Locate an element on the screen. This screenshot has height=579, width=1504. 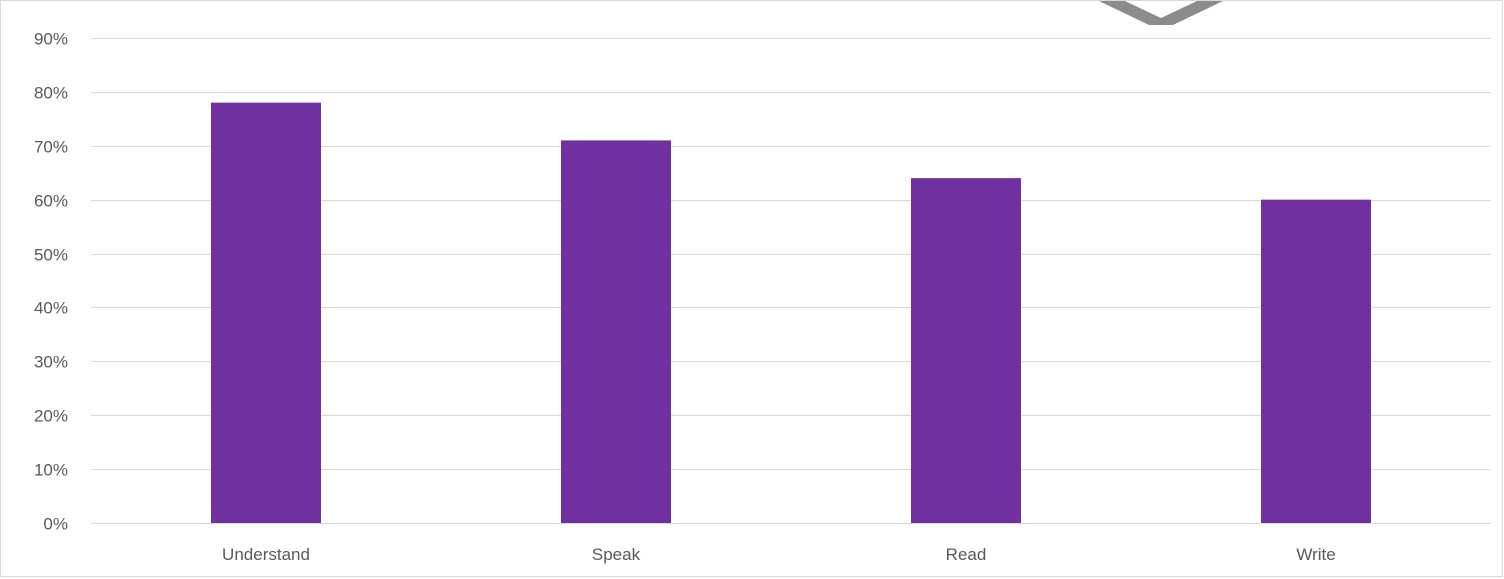
y-tick-label: 30% is located at coordinates (51, 362).